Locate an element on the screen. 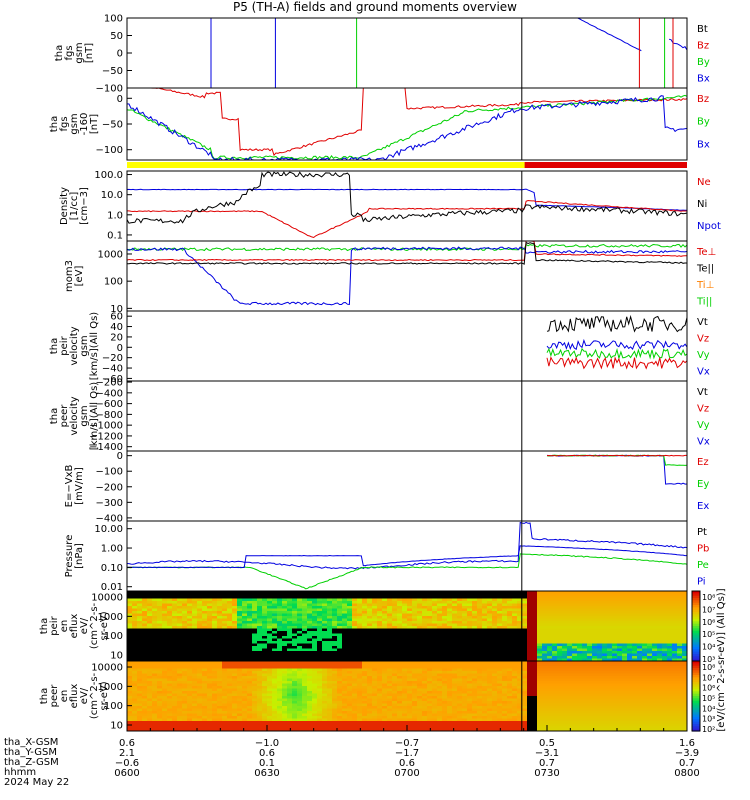  panel-9-ylabel: eflux is located at coordinates (74, 626).